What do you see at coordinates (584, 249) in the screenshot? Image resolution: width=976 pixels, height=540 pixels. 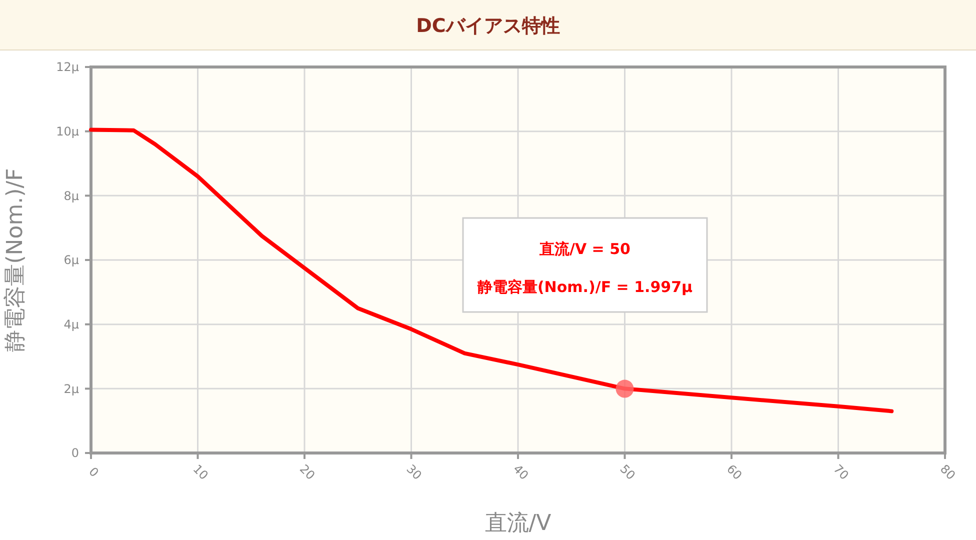 I see `annotation: 直流/V = 50` at bounding box center [584, 249].